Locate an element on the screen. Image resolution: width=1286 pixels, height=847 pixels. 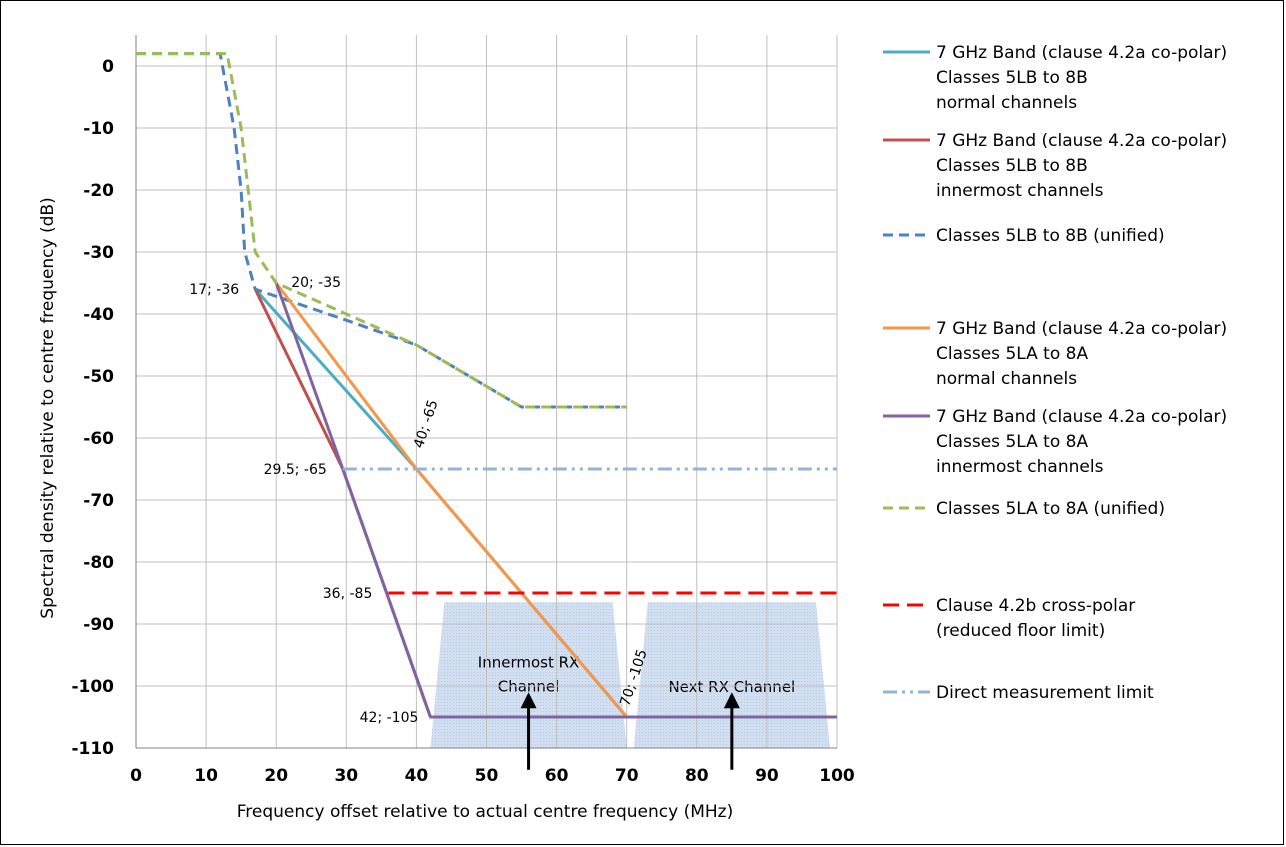
band-label: Next RX Channel is located at coordinates (731, 687).